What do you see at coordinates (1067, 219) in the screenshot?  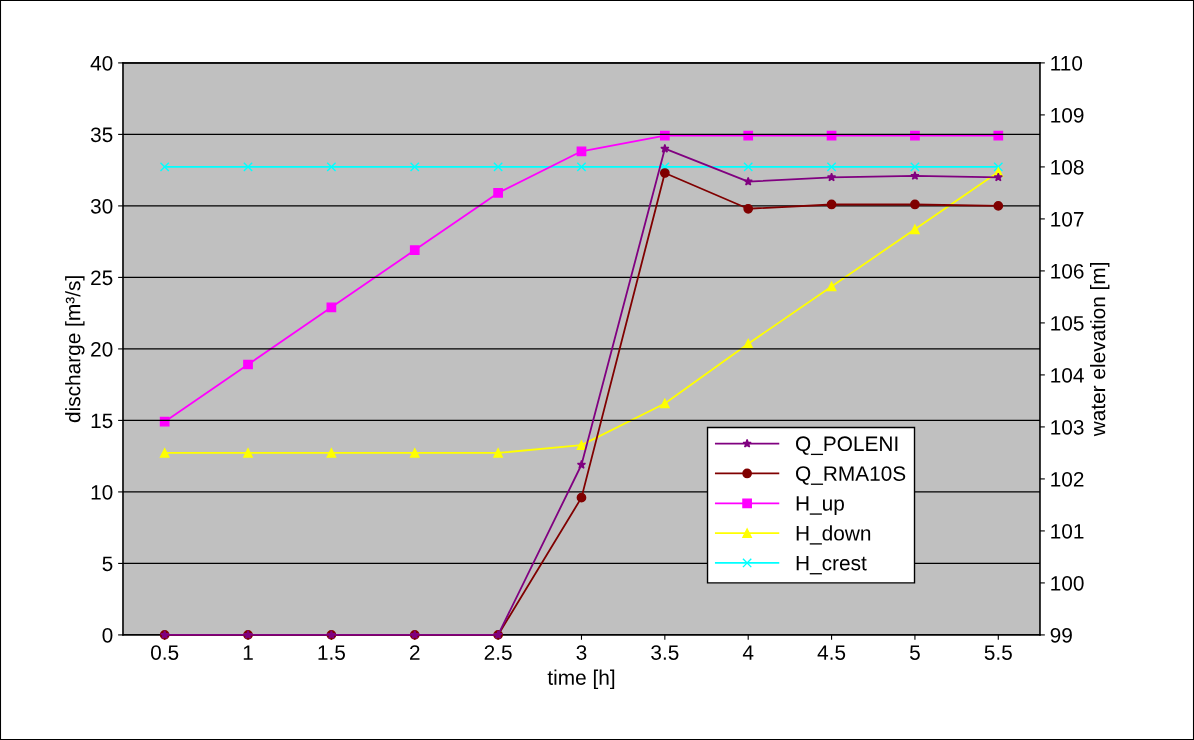 I see `y2-tick-label: 107` at bounding box center [1067, 219].